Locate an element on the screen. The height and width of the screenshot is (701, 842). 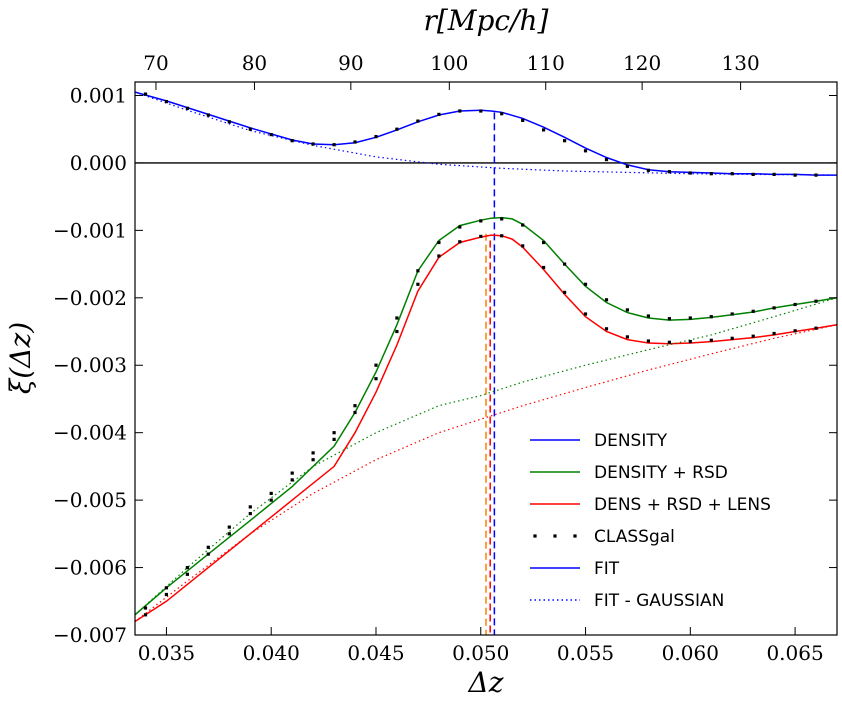
y-axis-label: ξ(Δz) is located at coordinates (20, 358).